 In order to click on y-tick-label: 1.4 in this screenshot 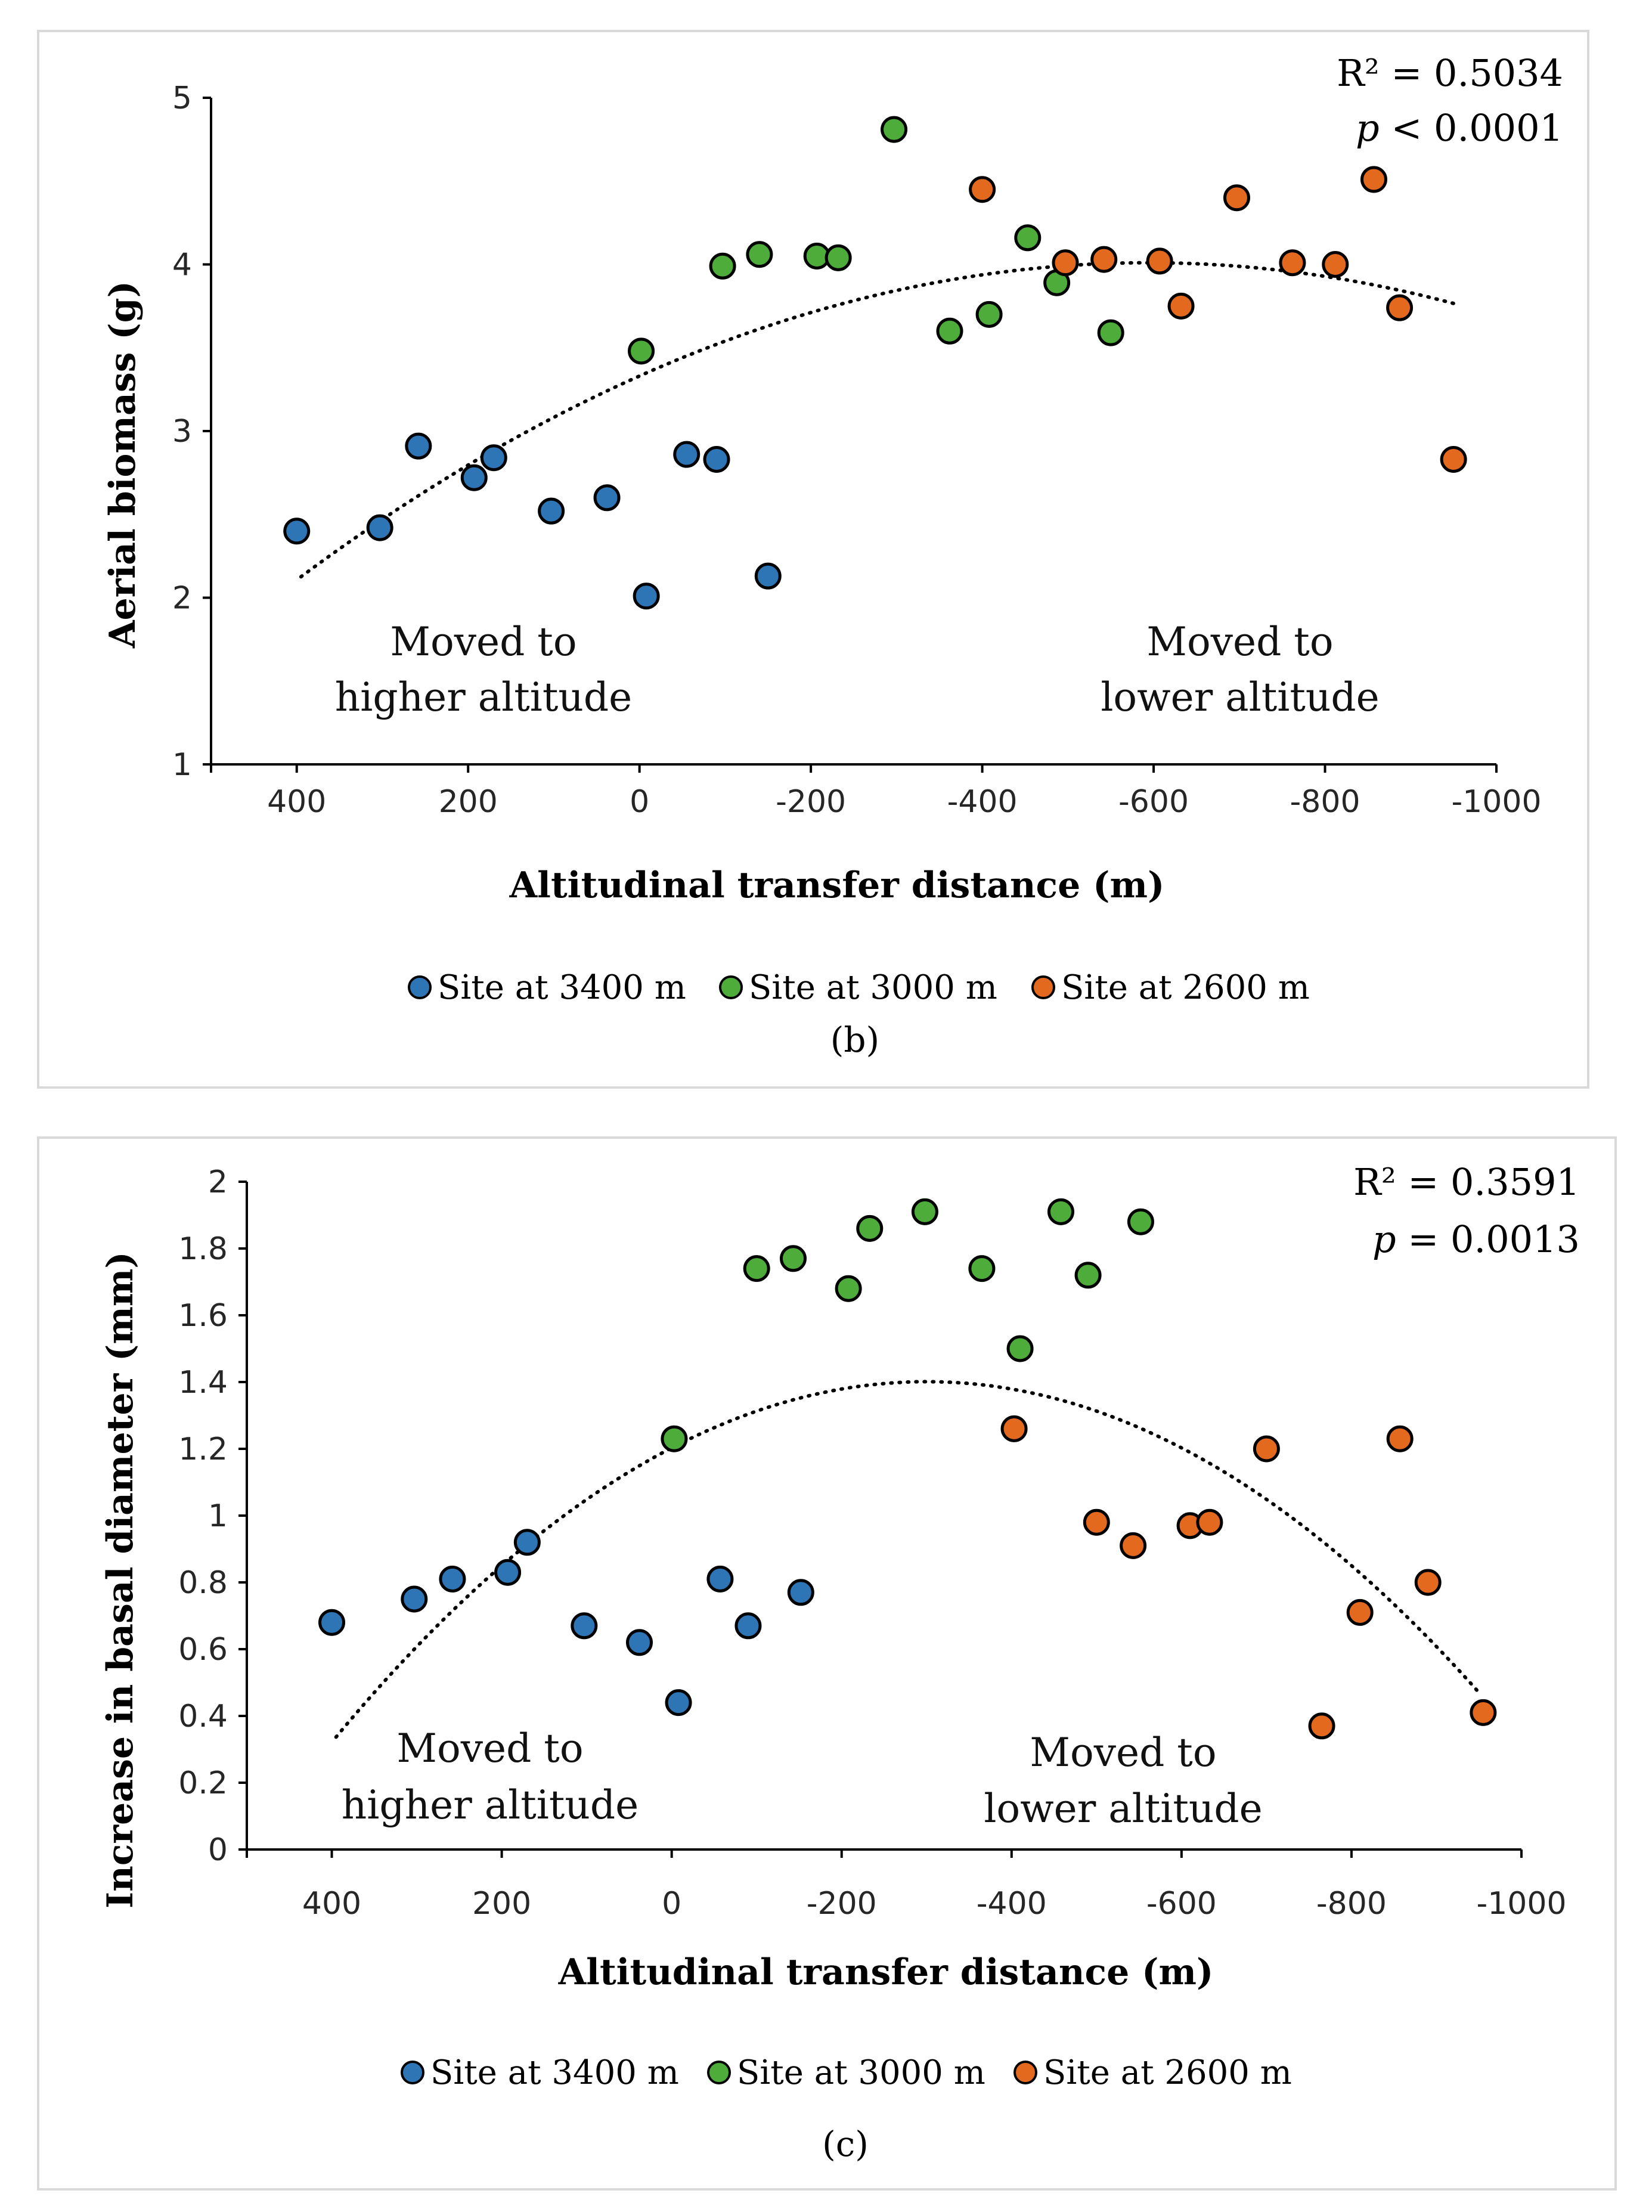, I will do `click(203, 1383)`.